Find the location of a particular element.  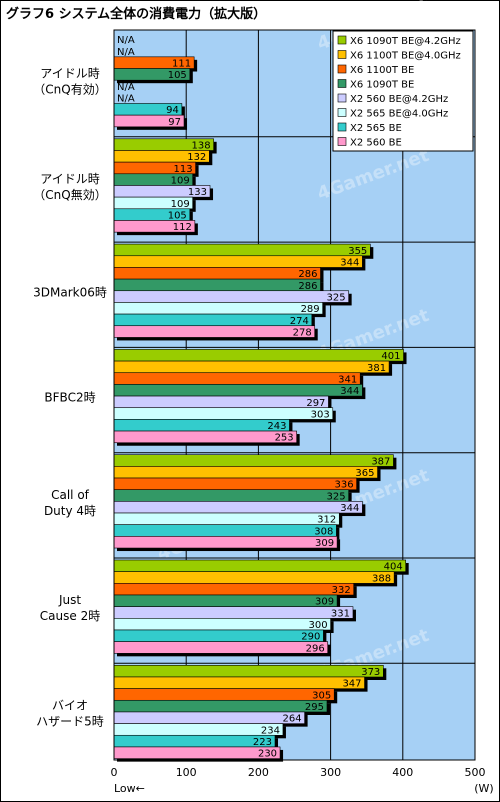

legend-label: X2 565 BE is located at coordinates (376, 128).